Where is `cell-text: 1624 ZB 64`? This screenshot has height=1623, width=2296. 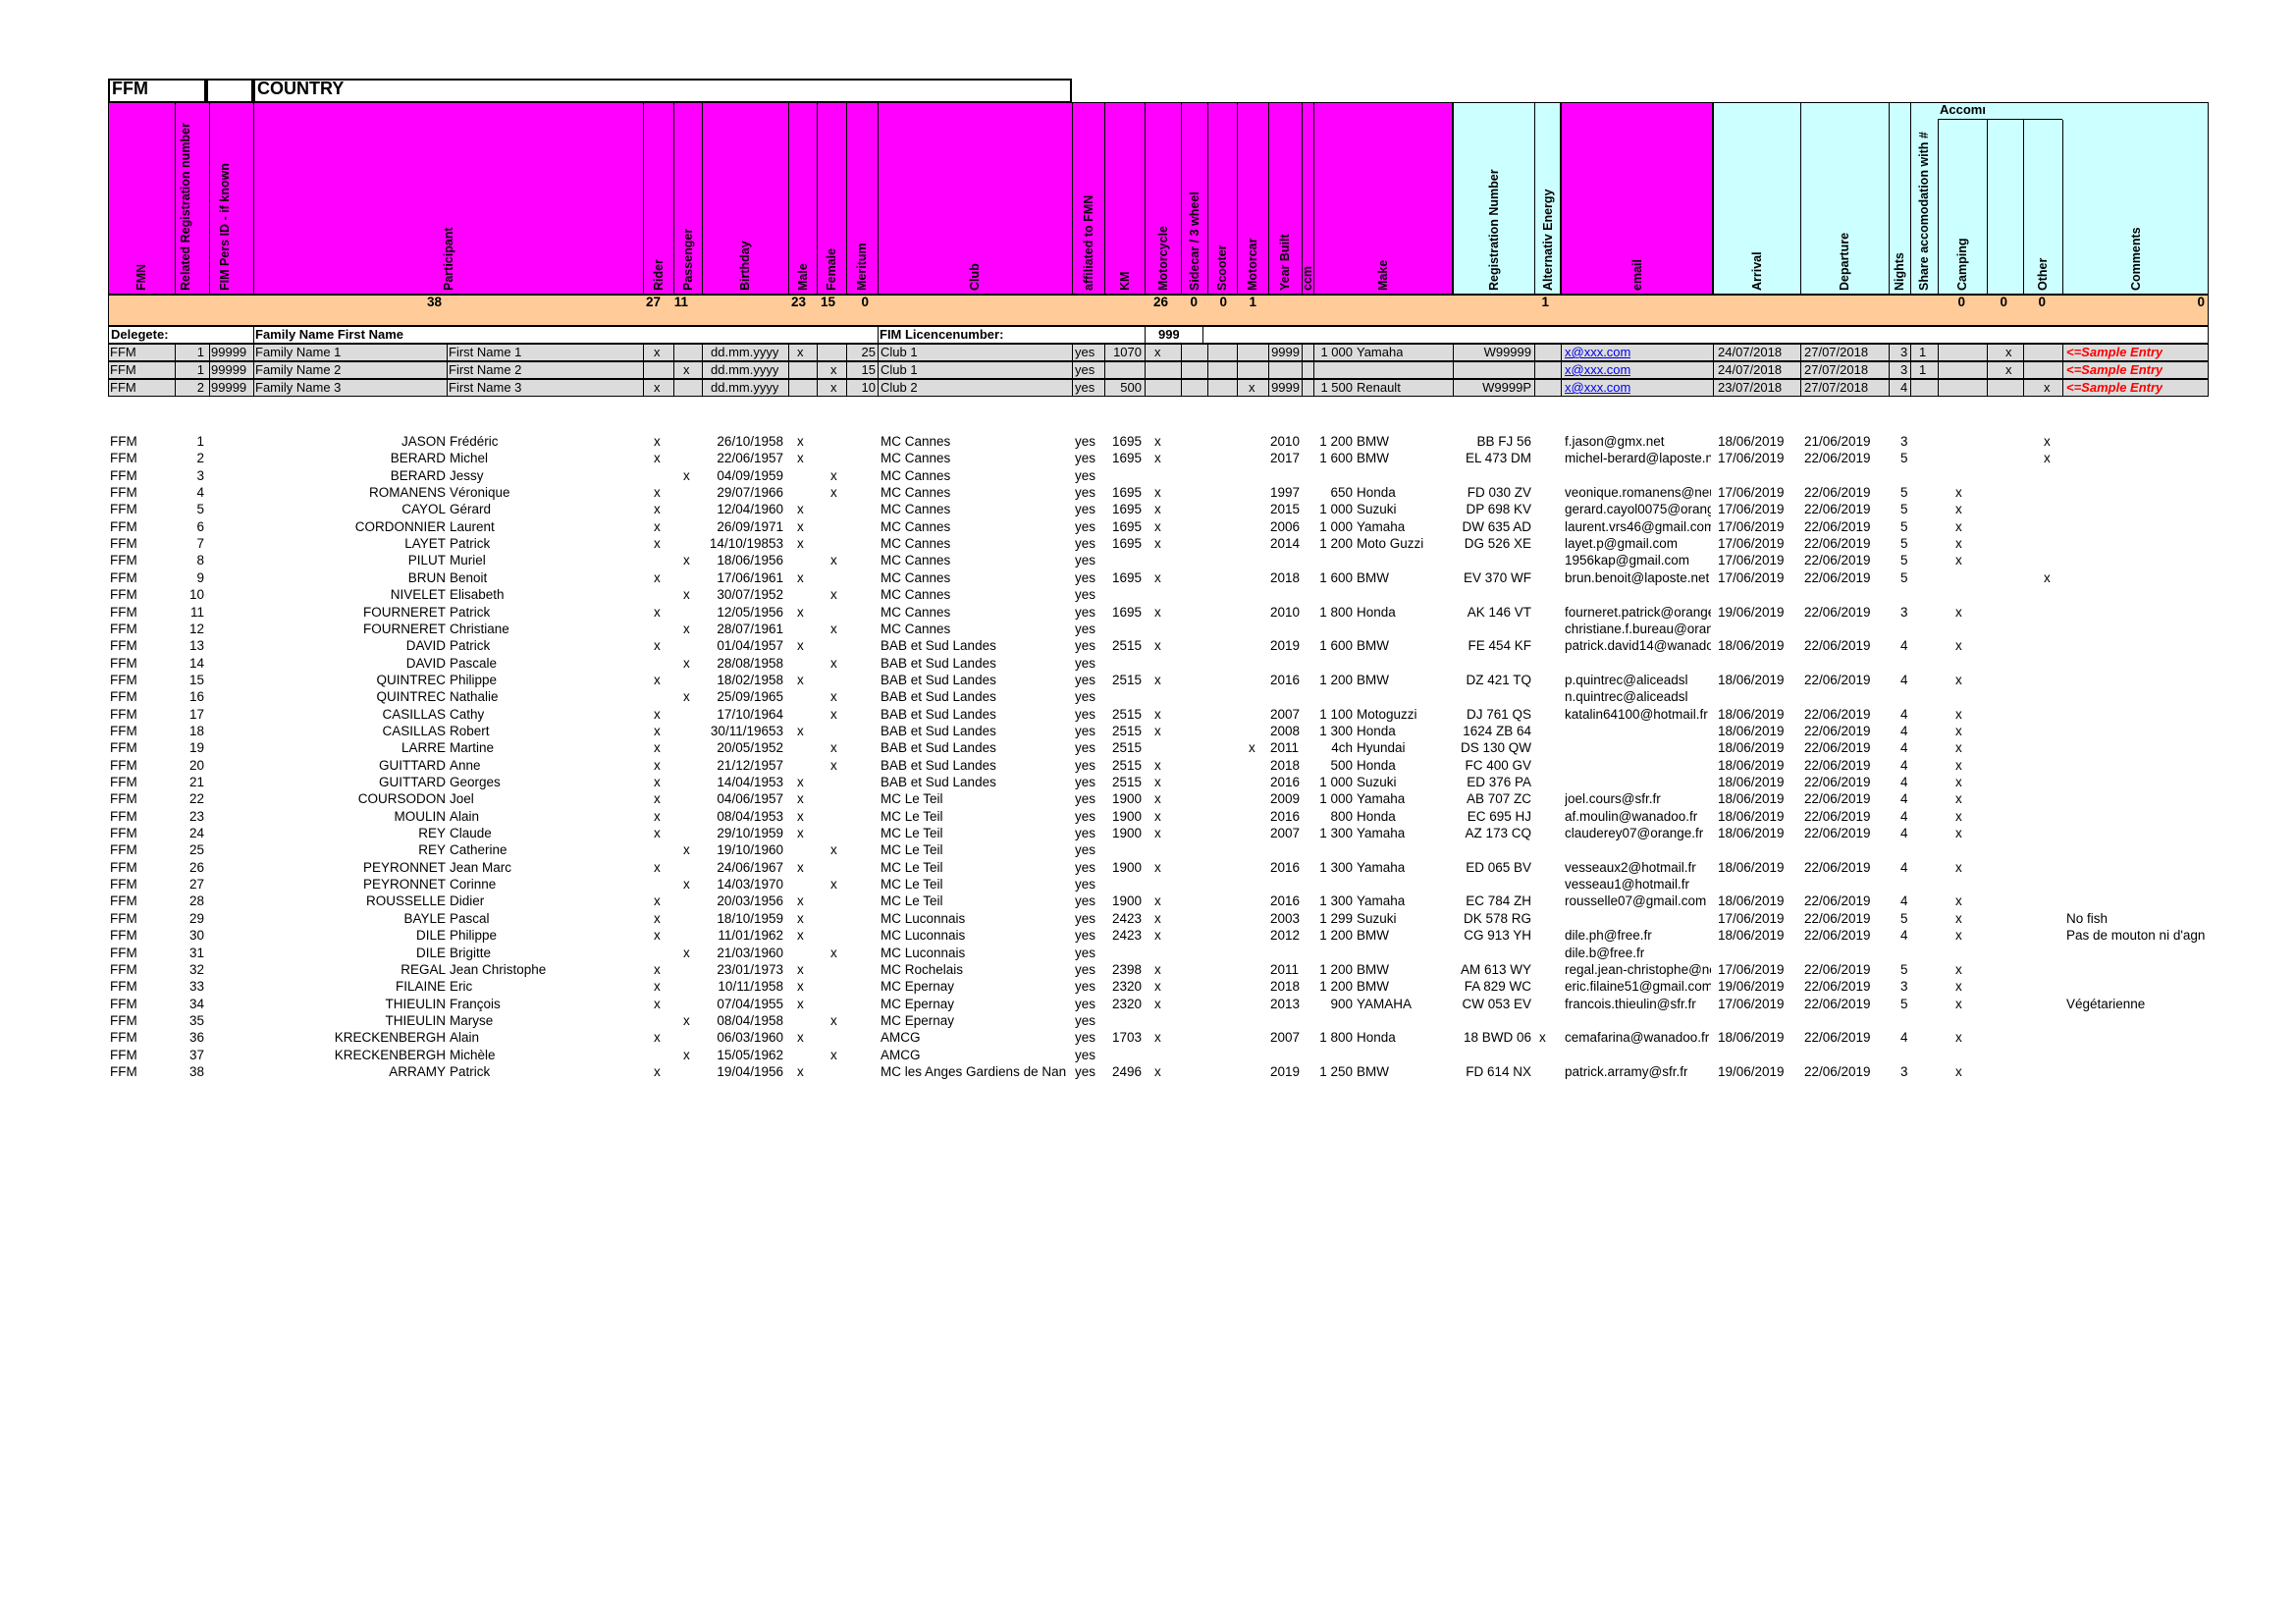 cell-text: 1624 ZB 64 is located at coordinates (1497, 730).